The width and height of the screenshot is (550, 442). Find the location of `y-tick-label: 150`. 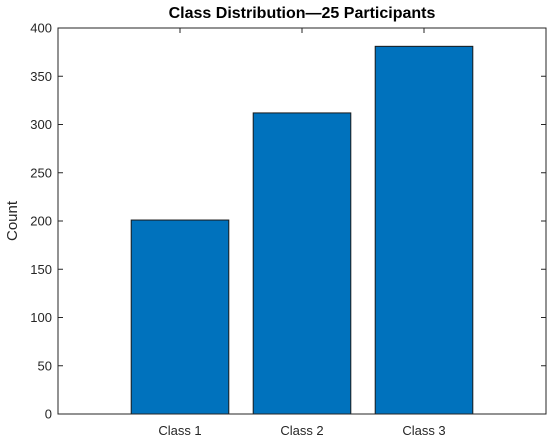

y-tick-label: 150 is located at coordinates (41, 269).